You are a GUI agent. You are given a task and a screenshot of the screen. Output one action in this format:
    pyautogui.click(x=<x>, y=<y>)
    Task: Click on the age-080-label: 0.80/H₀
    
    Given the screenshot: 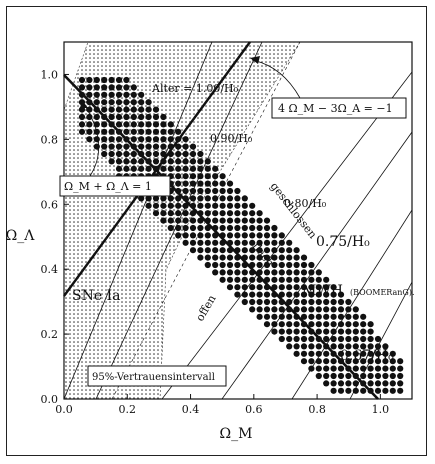 What is the action you would take?
    pyautogui.click(x=305, y=203)
    